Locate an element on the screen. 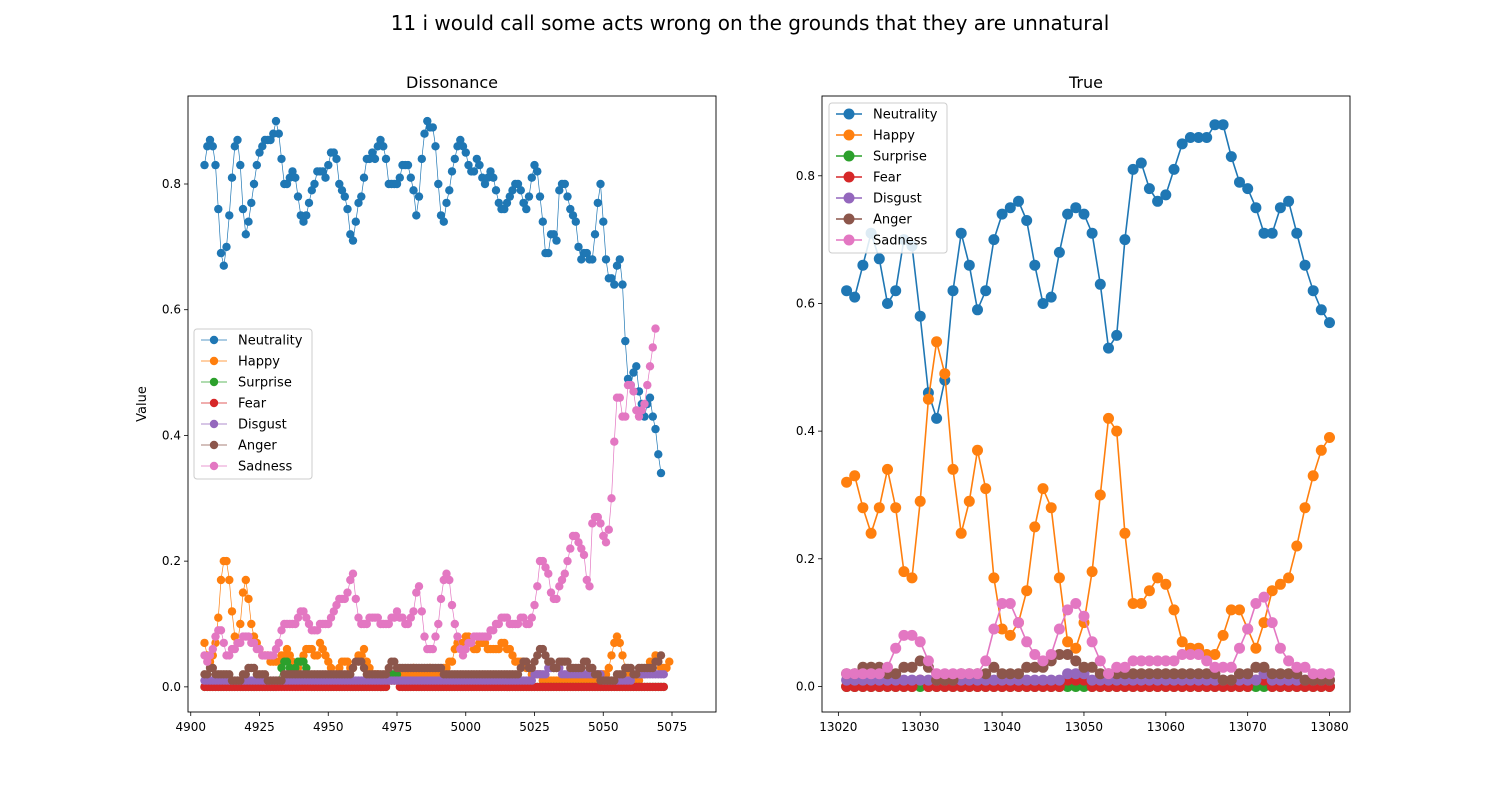  series-neutrality is located at coordinates (433, 297).